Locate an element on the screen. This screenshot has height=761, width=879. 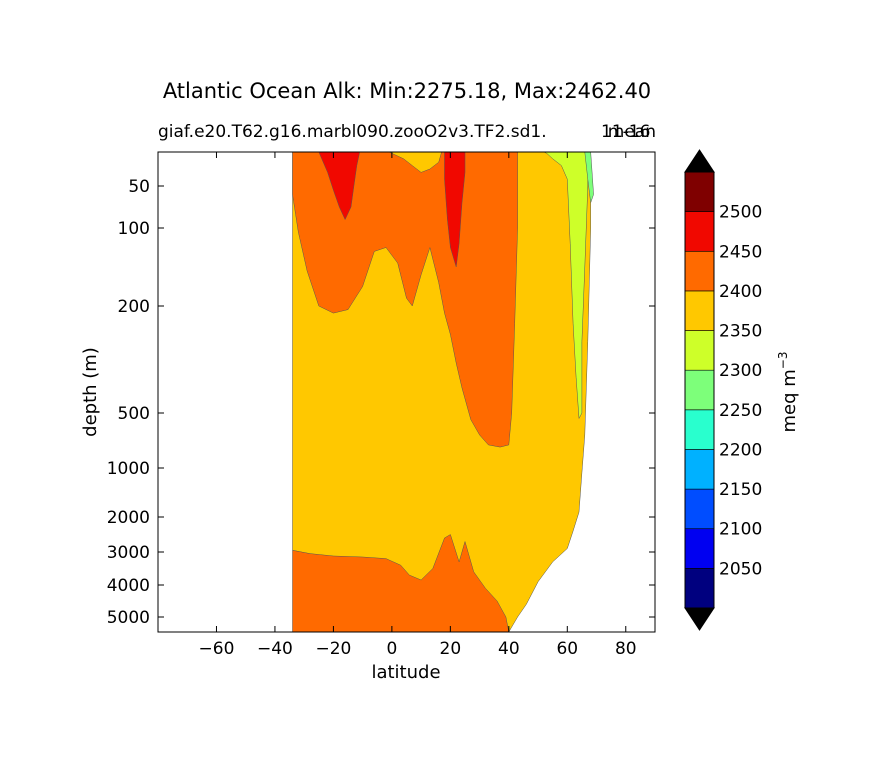
colorbar-tick-label: 2050 is located at coordinates (740, 569).